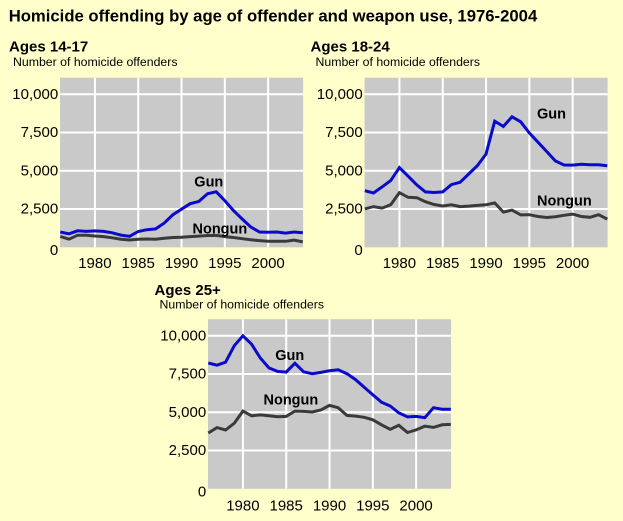  What do you see at coordinates (351, 47) in the screenshot?
I see `svg-text: Ages 18-24` at bounding box center [351, 47].